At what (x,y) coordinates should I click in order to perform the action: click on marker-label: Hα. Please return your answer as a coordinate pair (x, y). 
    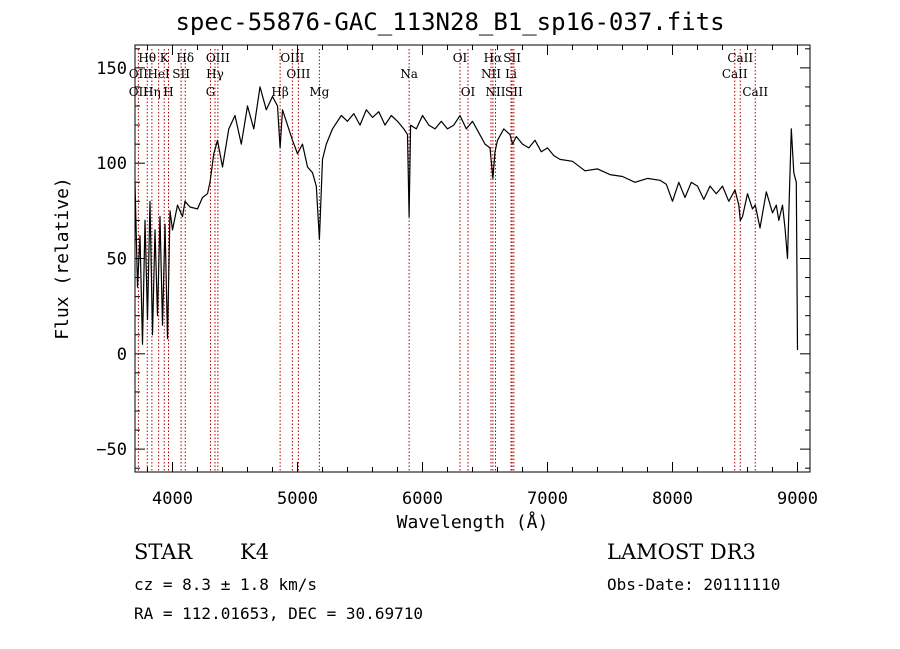
    Looking at the image, I should click on (493, 58).